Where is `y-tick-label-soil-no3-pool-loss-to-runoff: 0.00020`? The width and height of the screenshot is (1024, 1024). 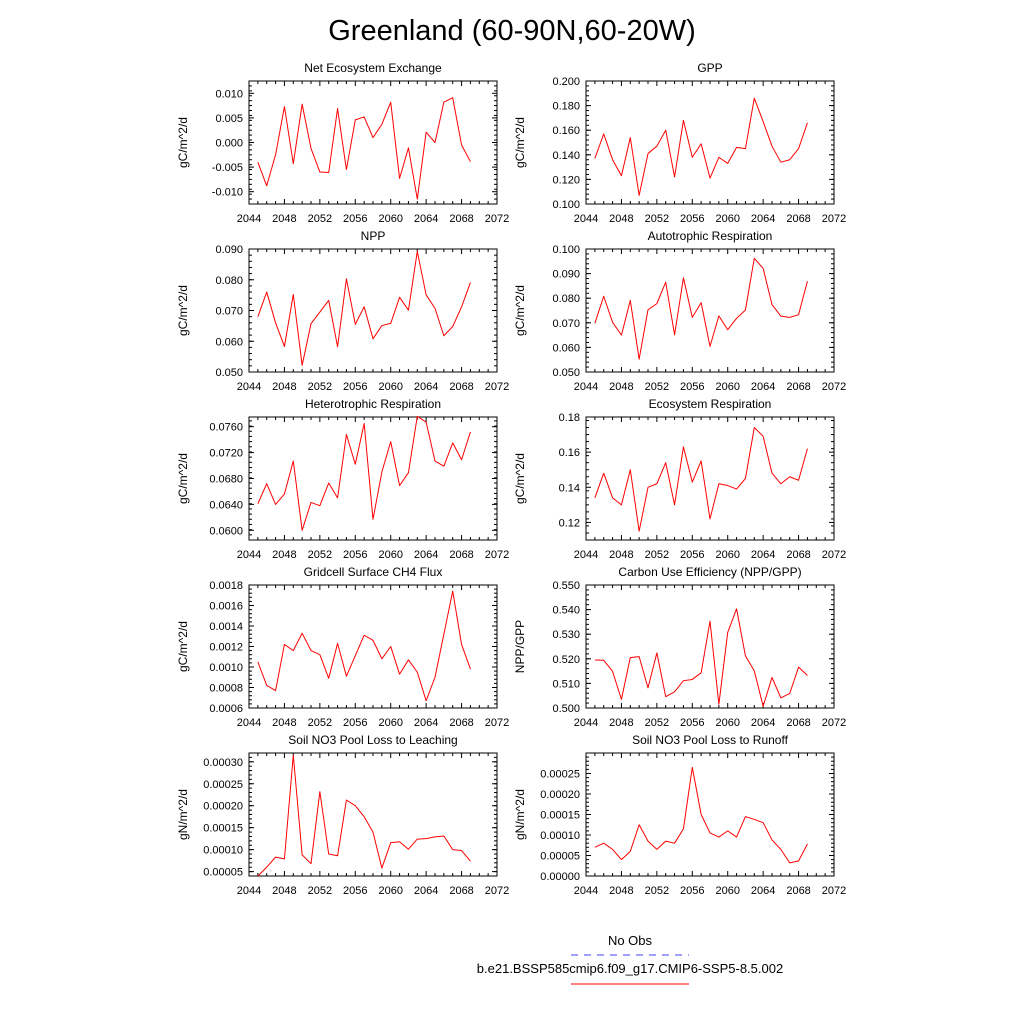 y-tick-label-soil-no3-pool-loss-to-runoff: 0.00020 is located at coordinates (560, 795).